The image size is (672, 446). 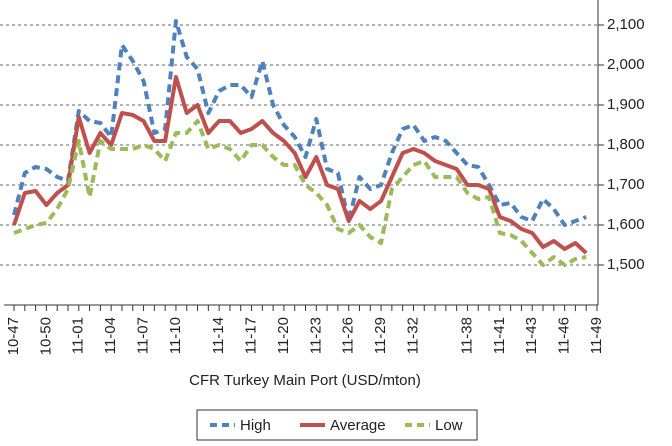 What do you see at coordinates (78, 335) in the screenshot?
I see `x-tick-label: 11-01` at bounding box center [78, 335].